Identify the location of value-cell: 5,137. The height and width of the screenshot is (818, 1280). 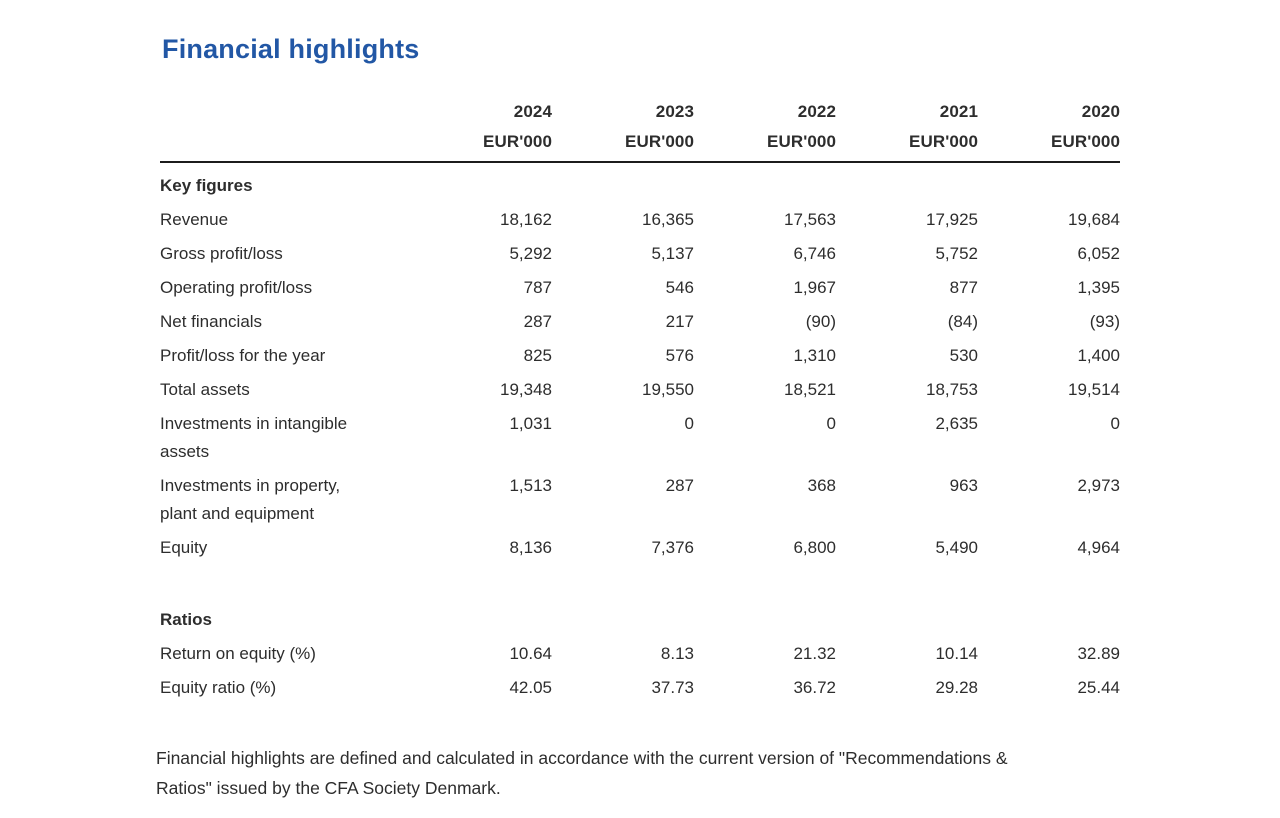
(672, 253).